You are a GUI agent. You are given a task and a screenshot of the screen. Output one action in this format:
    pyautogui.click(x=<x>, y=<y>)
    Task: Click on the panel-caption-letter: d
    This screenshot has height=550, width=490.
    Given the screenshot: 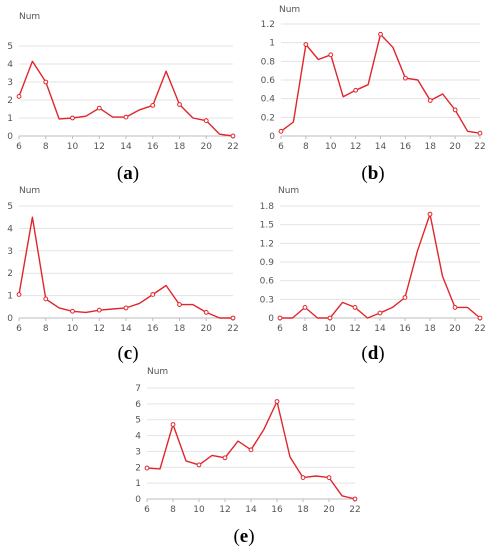 What is the action you would take?
    pyautogui.click(x=373, y=353)
    